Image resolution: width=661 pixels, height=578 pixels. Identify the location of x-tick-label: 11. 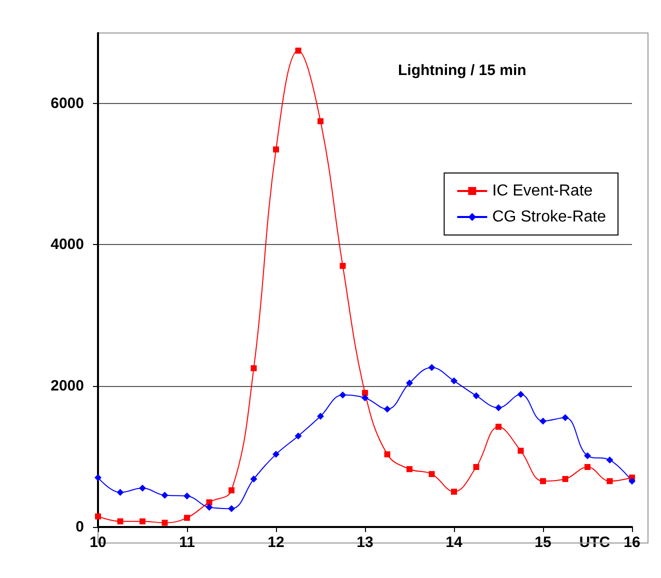
(187, 542).